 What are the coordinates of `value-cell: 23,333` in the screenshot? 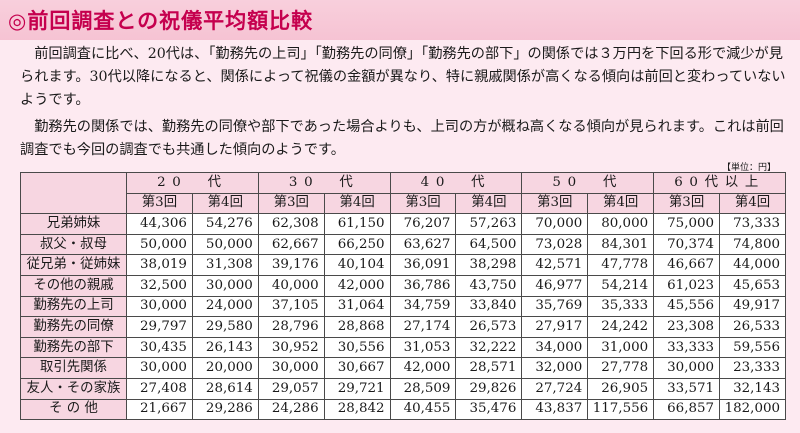 It's located at (752, 368).